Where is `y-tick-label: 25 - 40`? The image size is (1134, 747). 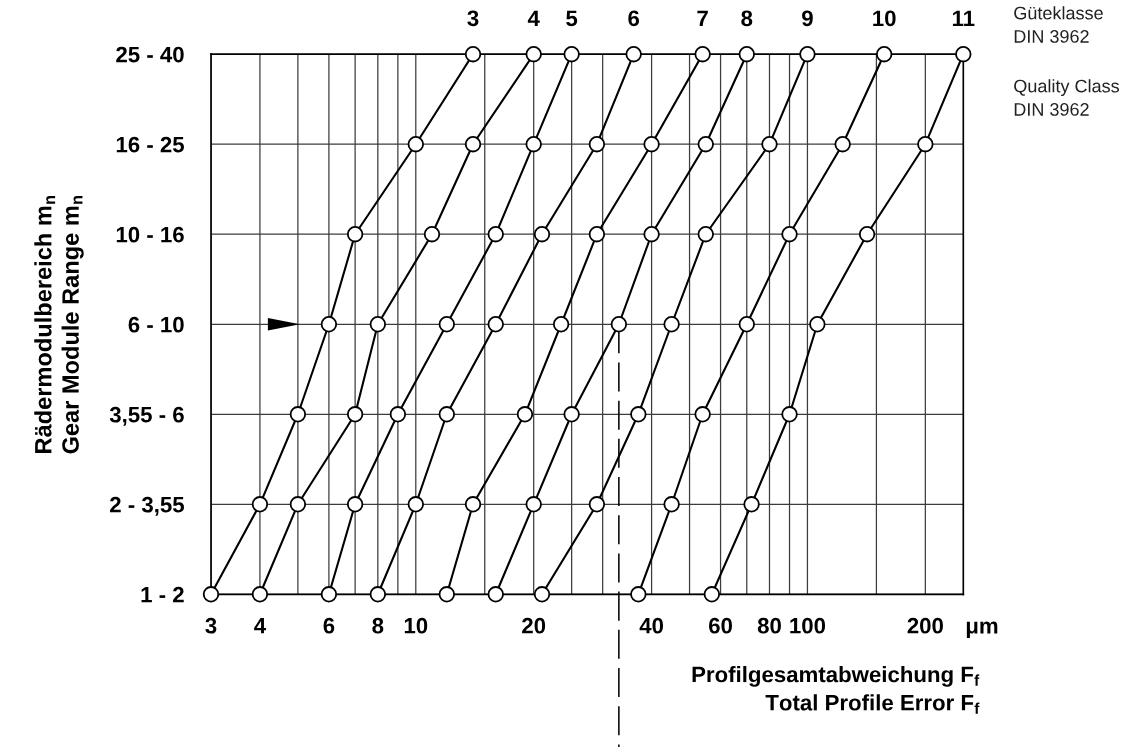
y-tick-label: 25 - 40 is located at coordinates (150, 54).